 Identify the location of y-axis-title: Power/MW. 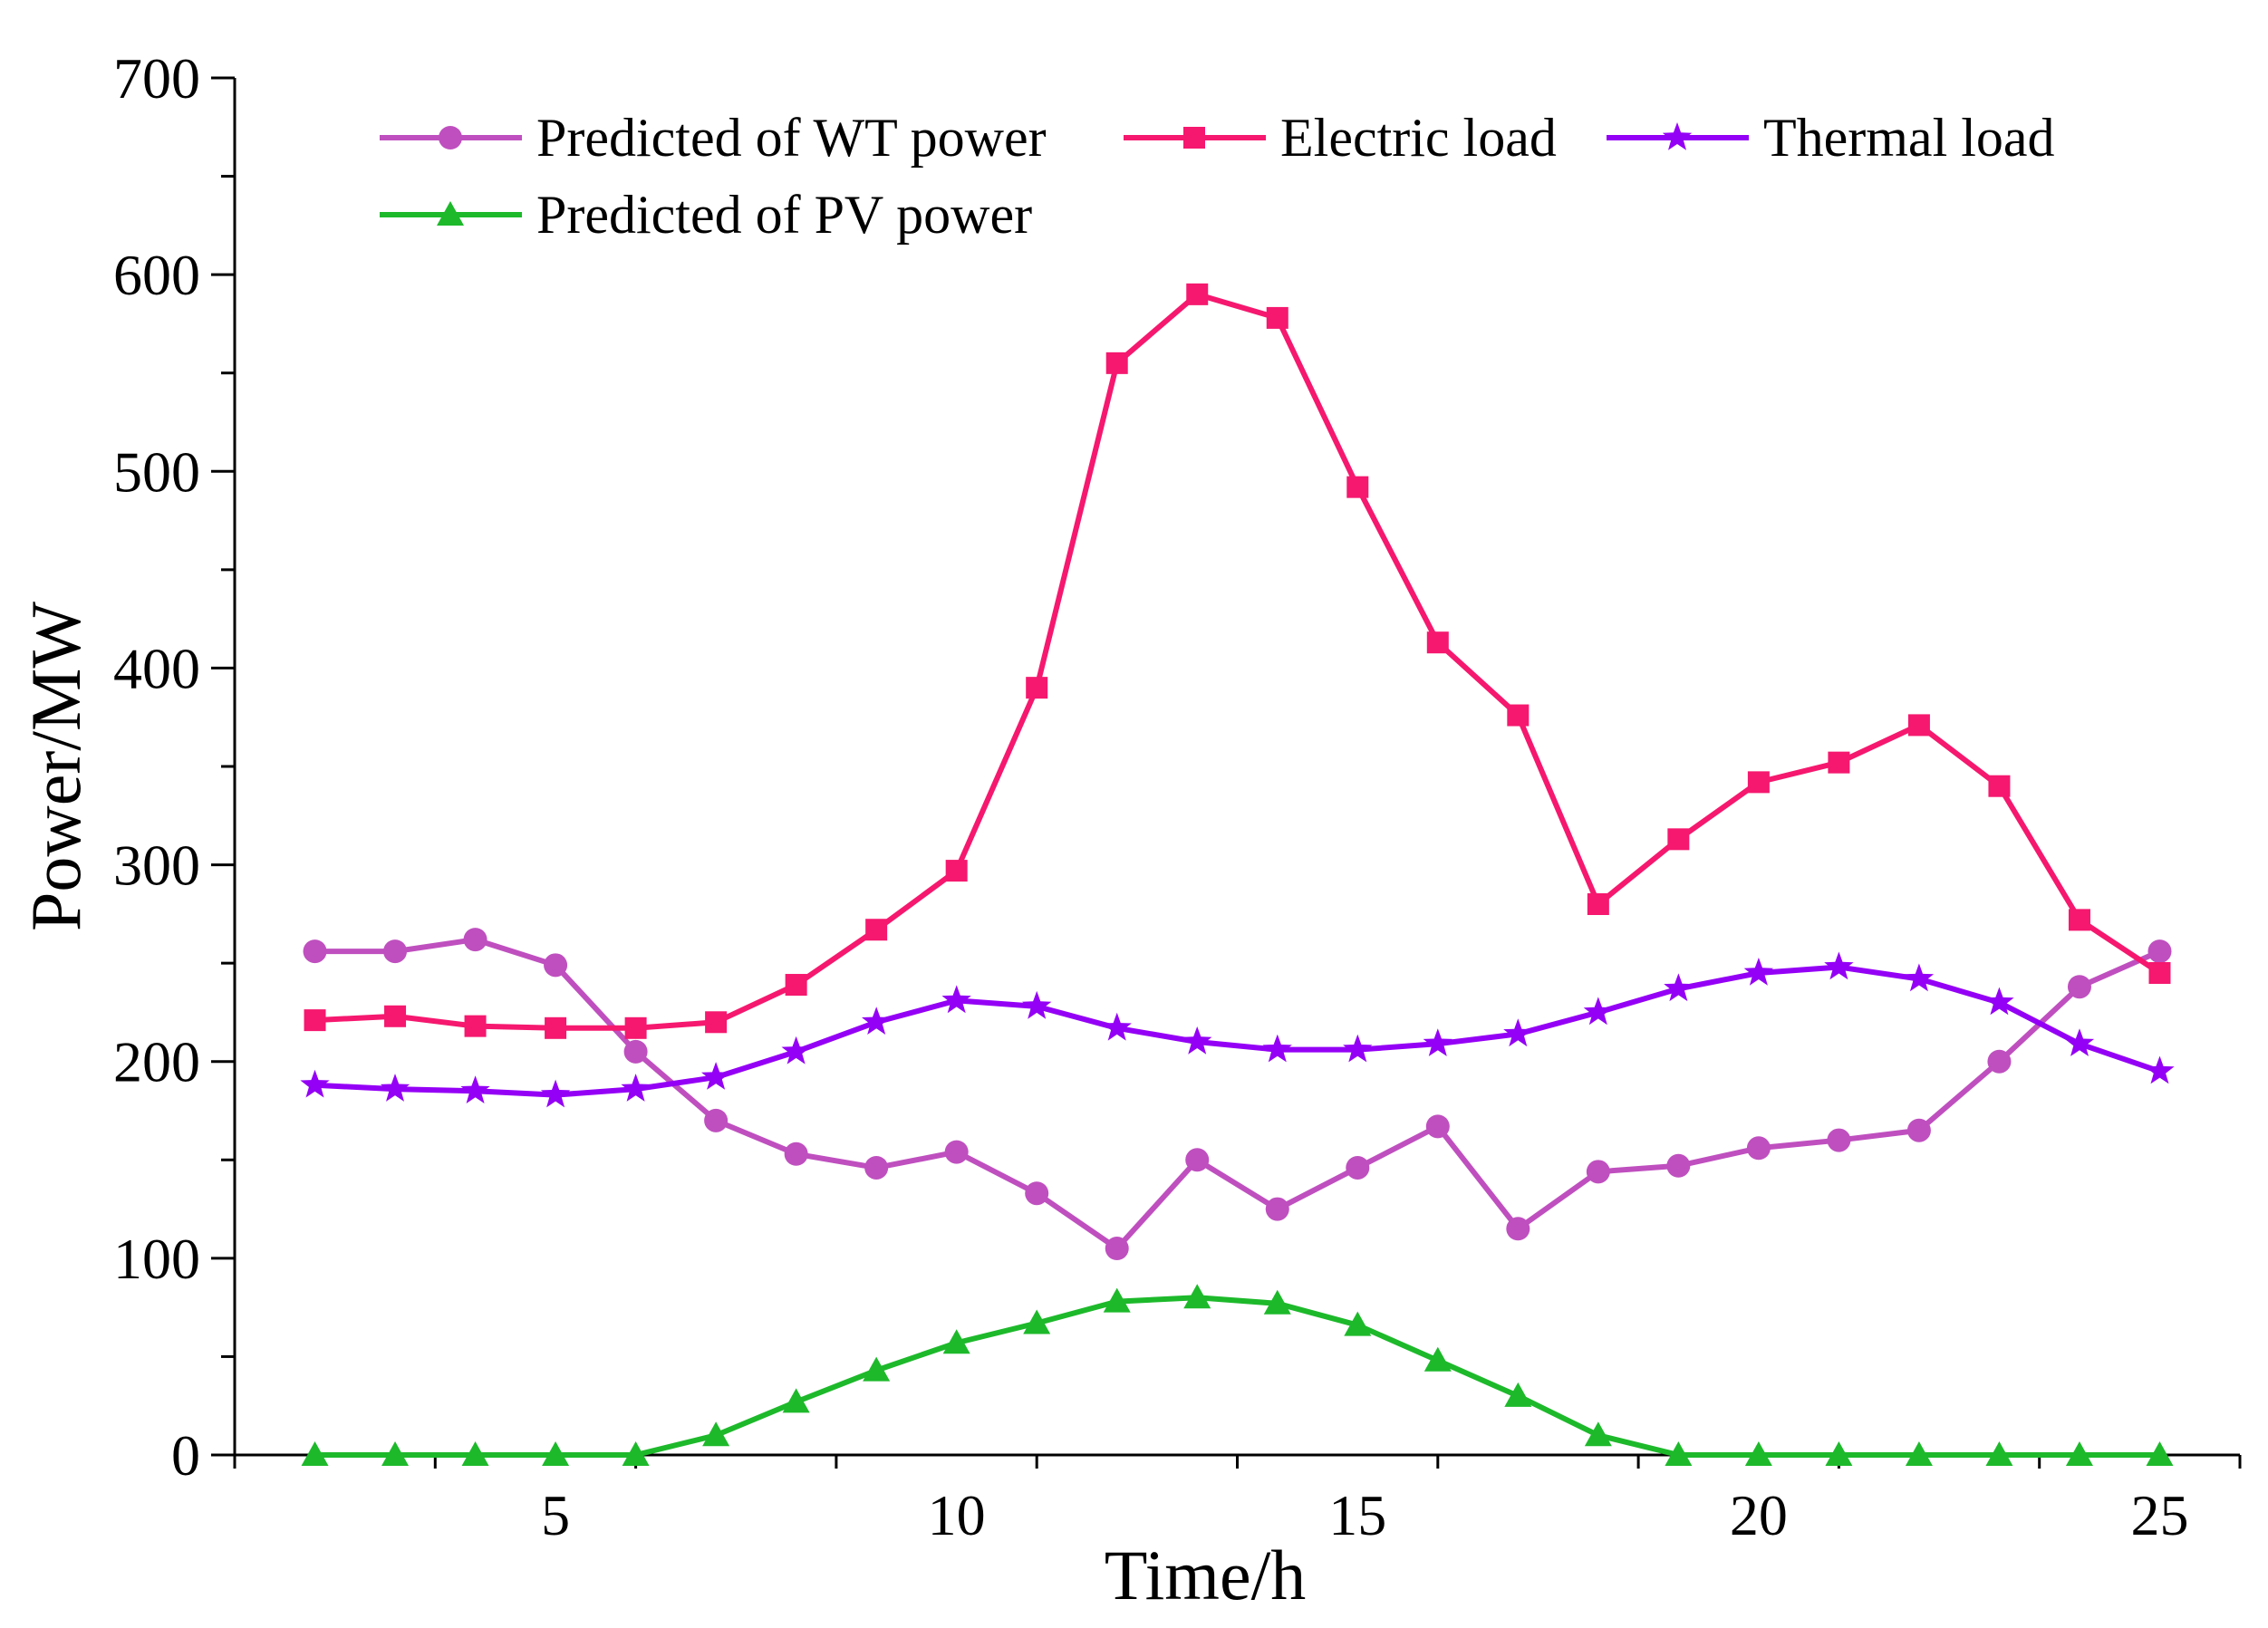
(55, 766).